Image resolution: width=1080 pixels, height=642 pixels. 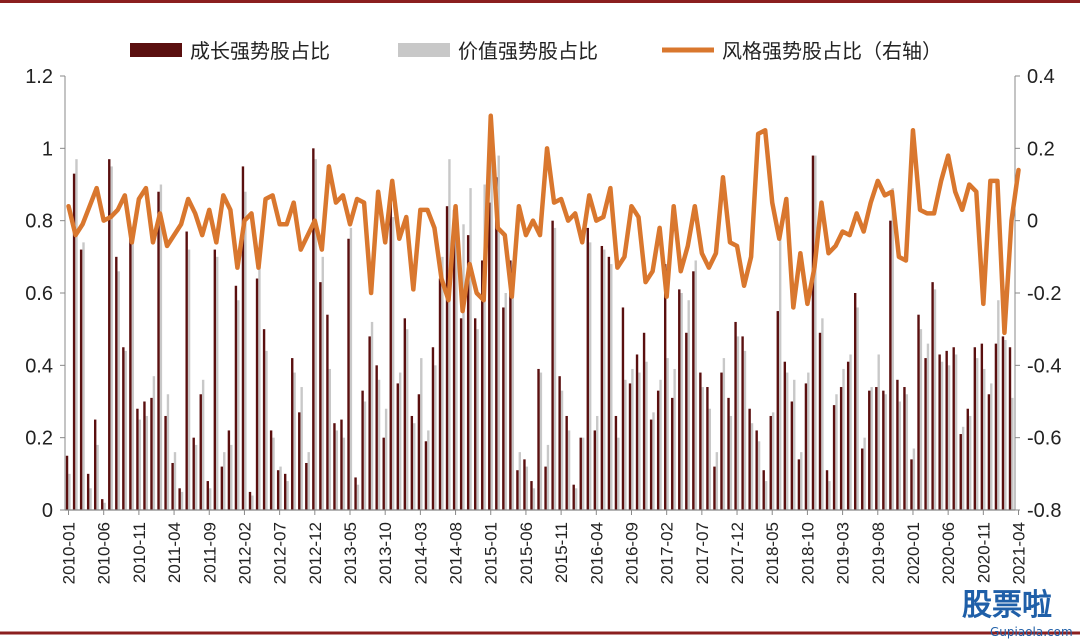 I want to click on x-tick-label: 2017-02, so click(x=667, y=553).